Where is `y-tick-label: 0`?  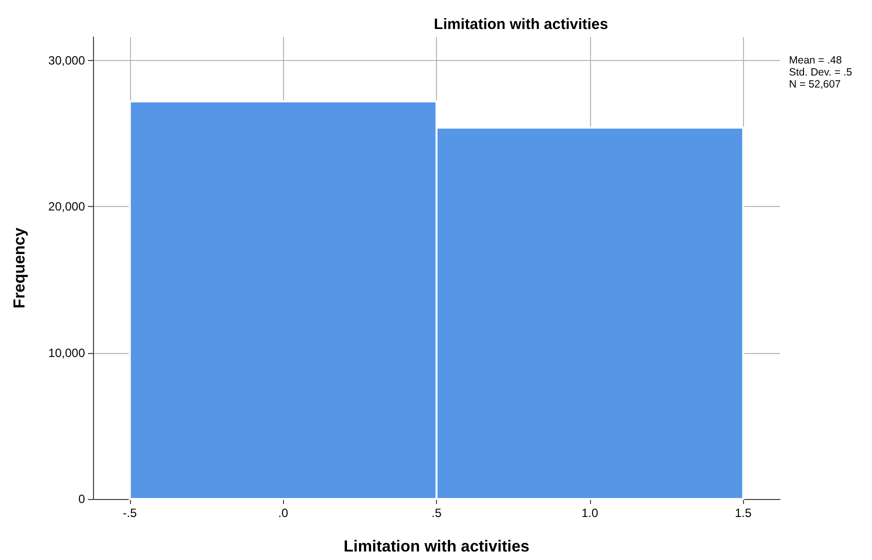 y-tick-label: 0 is located at coordinates (82, 499).